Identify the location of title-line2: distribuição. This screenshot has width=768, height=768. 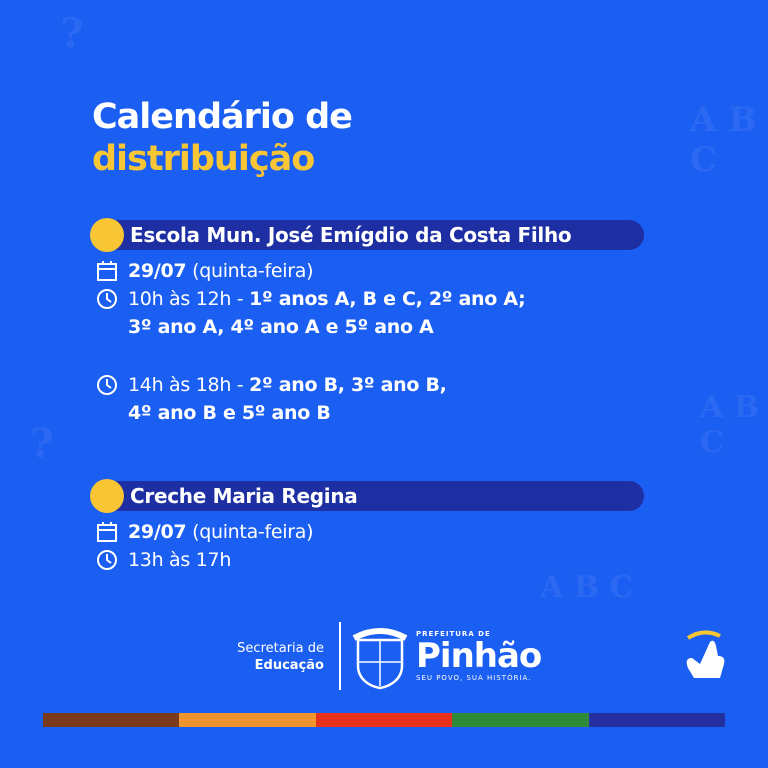
(203, 159).